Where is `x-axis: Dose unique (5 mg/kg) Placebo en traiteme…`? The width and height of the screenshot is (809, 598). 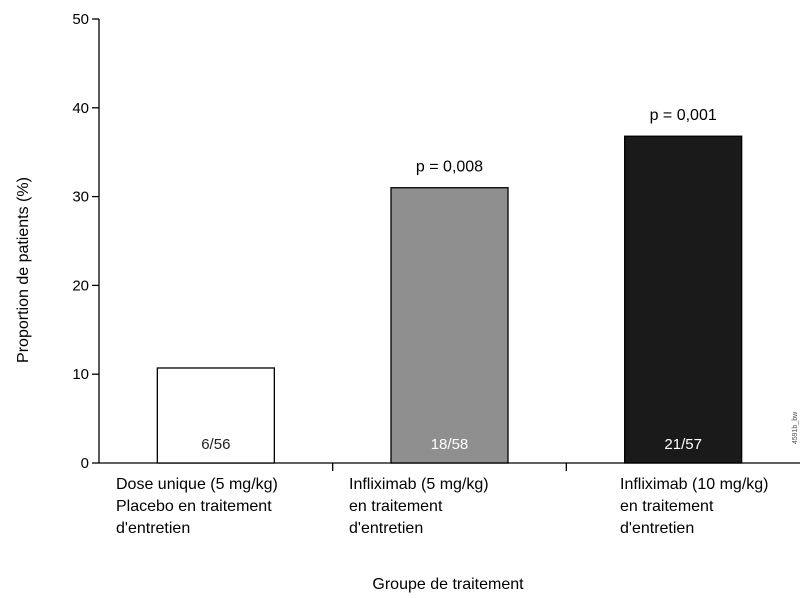
x-axis: Dose unique (5 mg/kg) Placebo en traiteme… is located at coordinates (449, 499).